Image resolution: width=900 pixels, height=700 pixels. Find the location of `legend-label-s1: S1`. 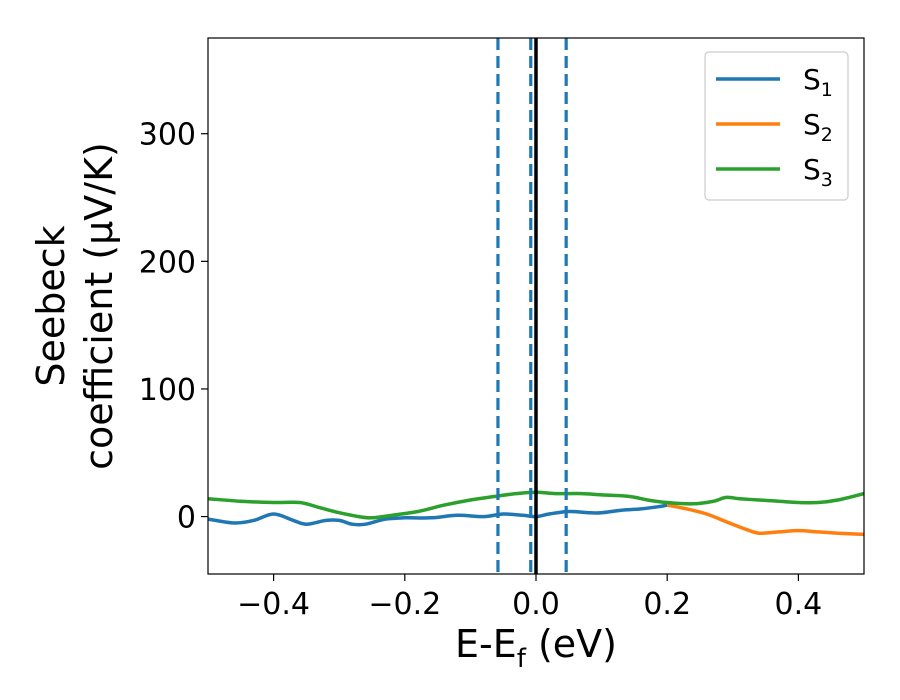

legend-label-s1: S1 is located at coordinates (818, 82).